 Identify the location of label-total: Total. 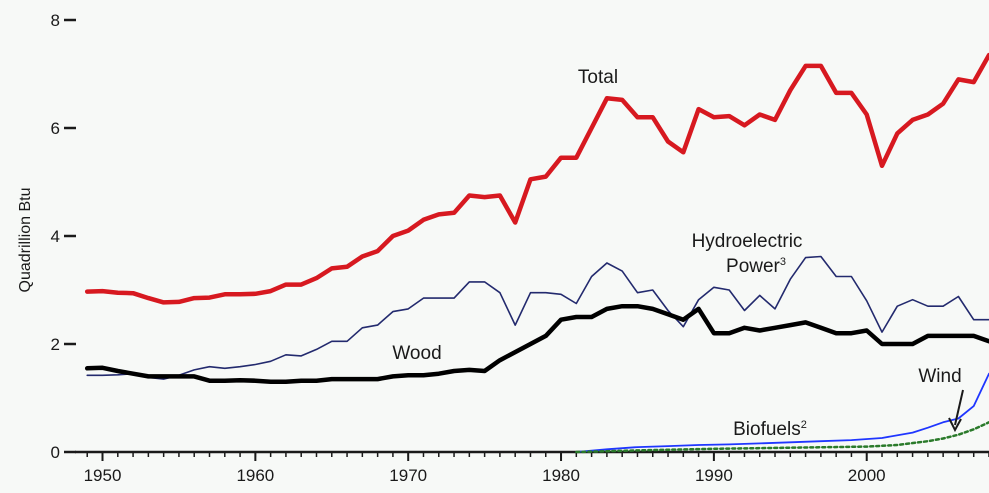
(598, 77).